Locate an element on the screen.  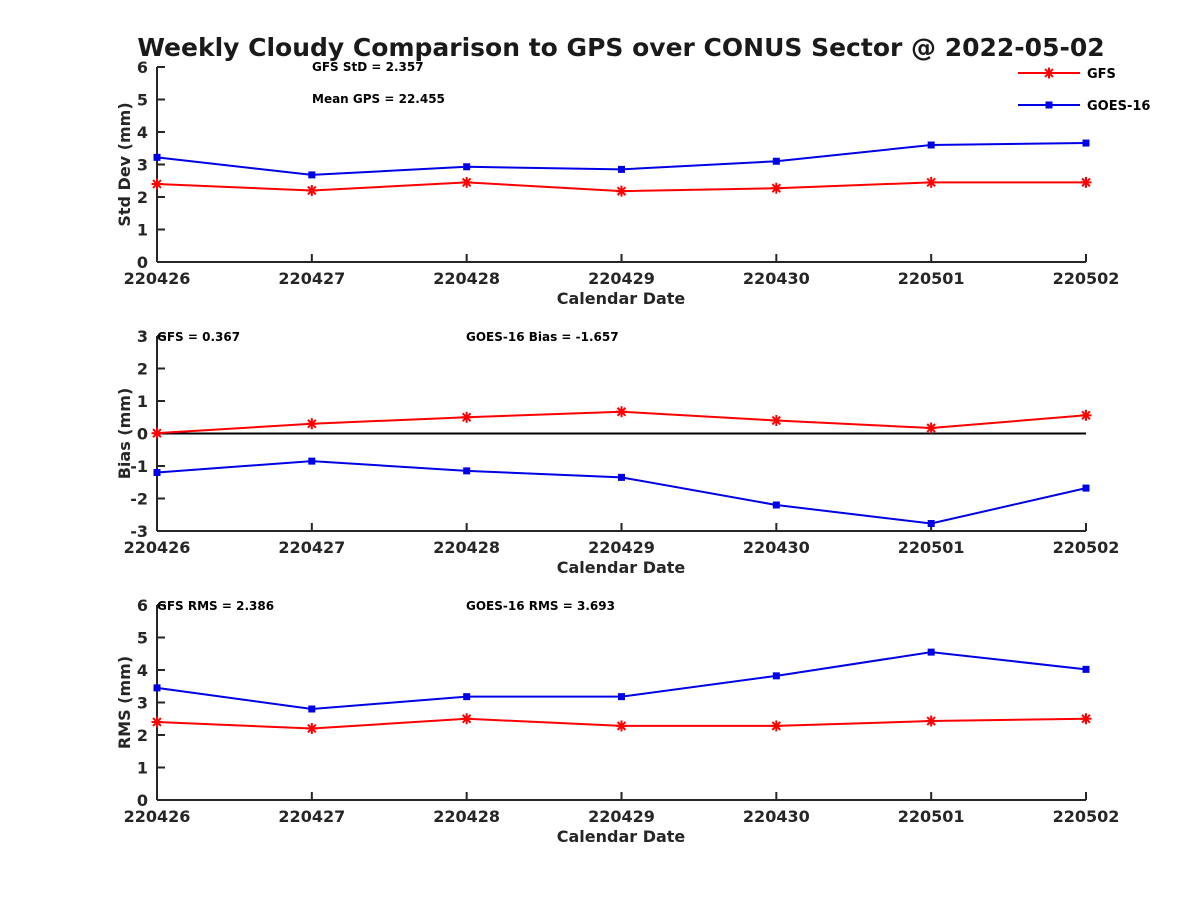
stat-annotation: GFS = 0.367 is located at coordinates (198, 337).